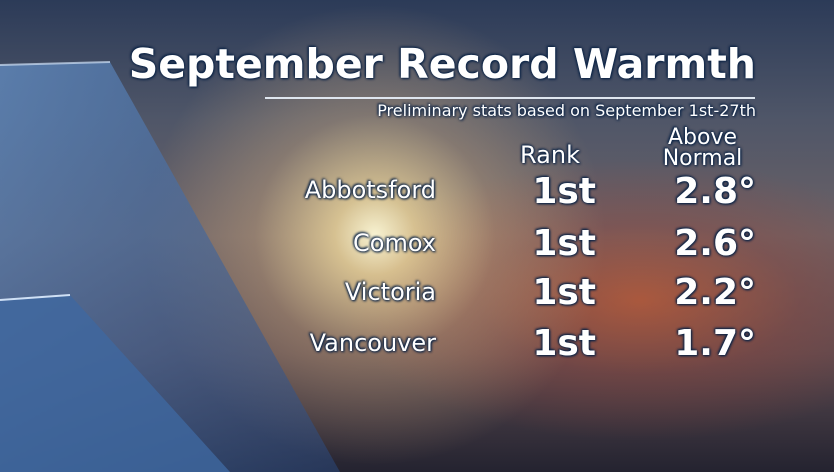  Describe the element at coordinates (390, 292) in the screenshot. I see `city-name: Victoria` at that location.